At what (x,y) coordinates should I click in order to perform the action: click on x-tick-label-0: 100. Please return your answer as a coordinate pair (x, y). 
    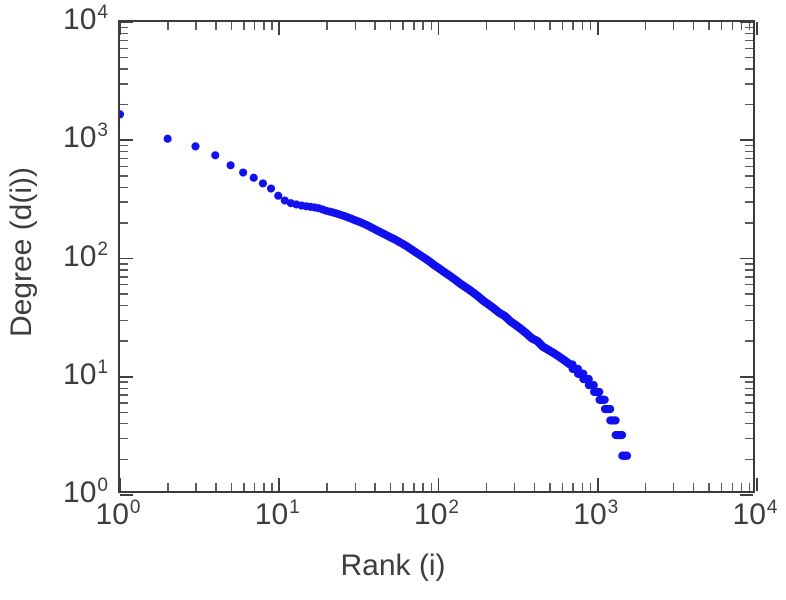
    Looking at the image, I should click on (118, 514).